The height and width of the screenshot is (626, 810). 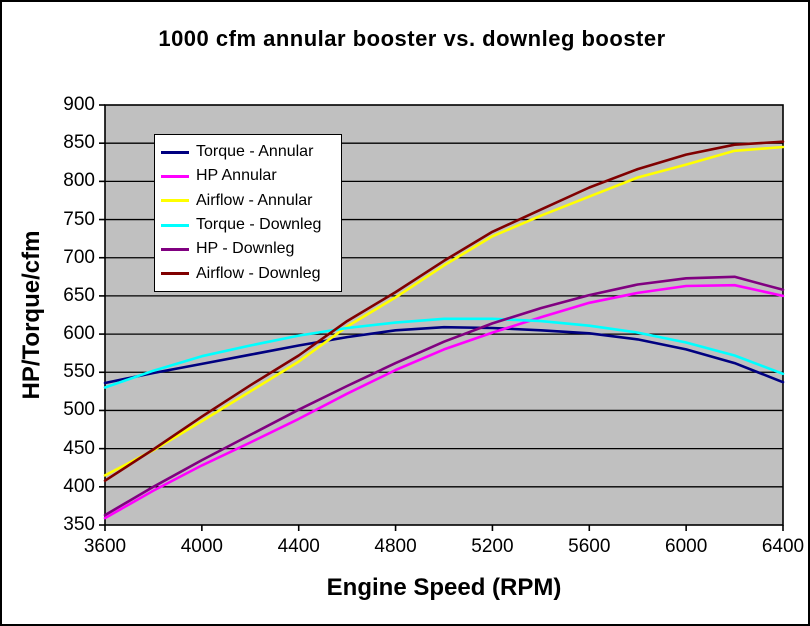 I want to click on x-tick-label-4000: 4000, so click(x=201, y=546).